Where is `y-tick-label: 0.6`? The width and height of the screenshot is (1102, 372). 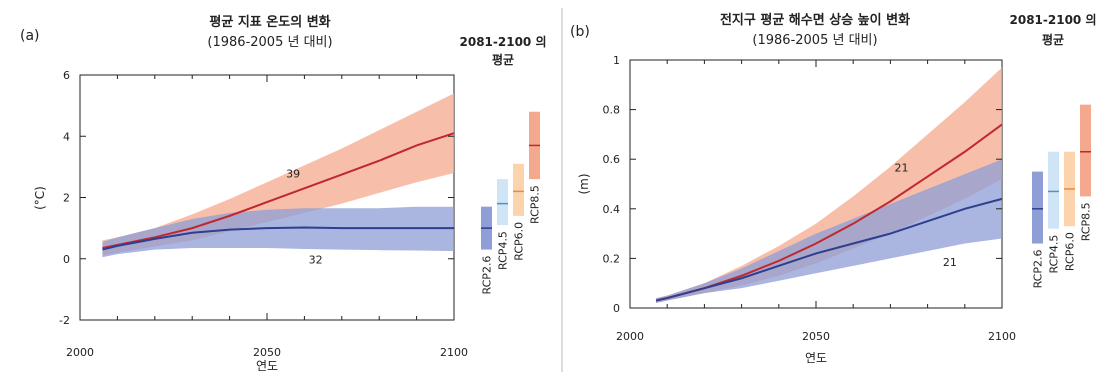 y-tick-label: 0.6 is located at coordinates (612, 159).